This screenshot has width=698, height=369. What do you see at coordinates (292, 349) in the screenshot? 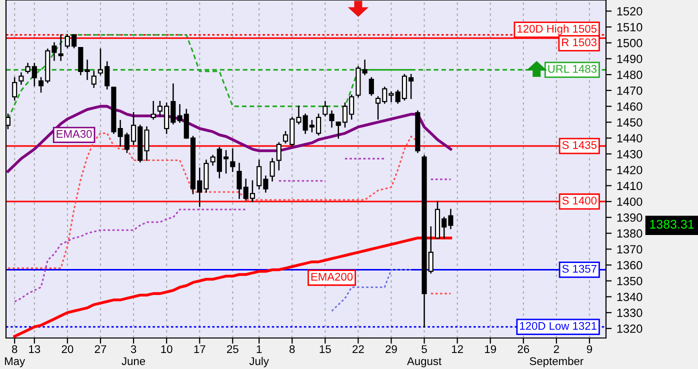
I see `x-tick-label: 8` at bounding box center [292, 349].